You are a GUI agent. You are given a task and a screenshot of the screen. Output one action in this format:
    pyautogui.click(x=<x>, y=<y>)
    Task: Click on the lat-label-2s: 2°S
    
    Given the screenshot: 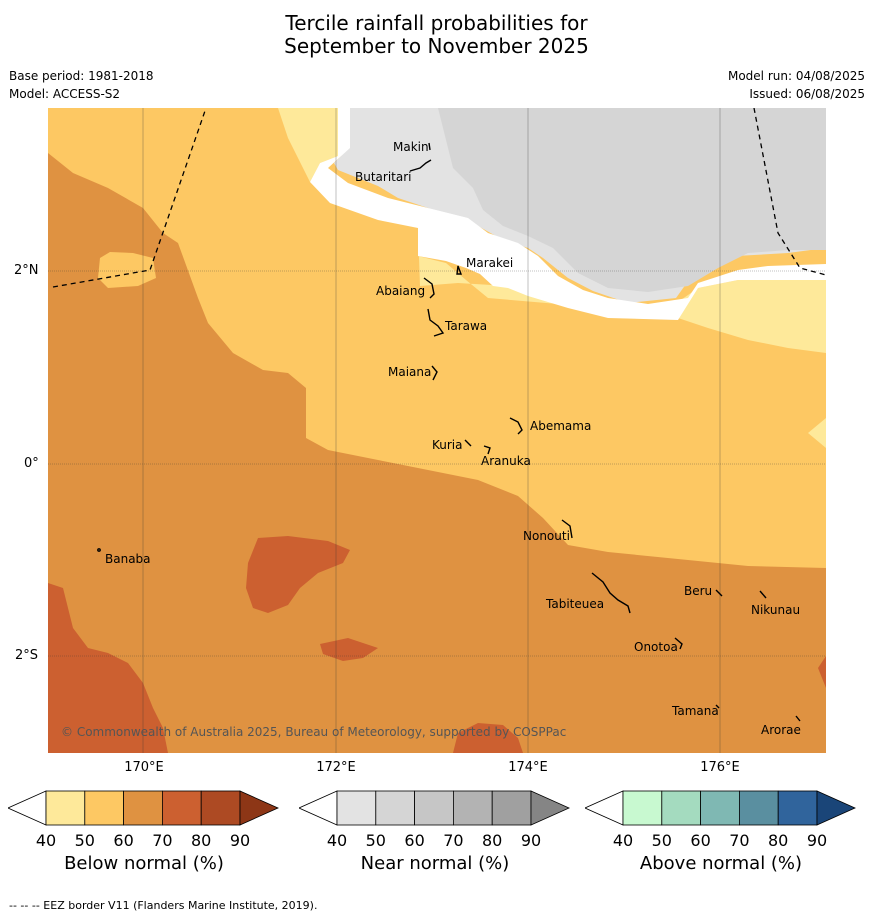 What is the action you would take?
    pyautogui.click(x=27, y=655)
    